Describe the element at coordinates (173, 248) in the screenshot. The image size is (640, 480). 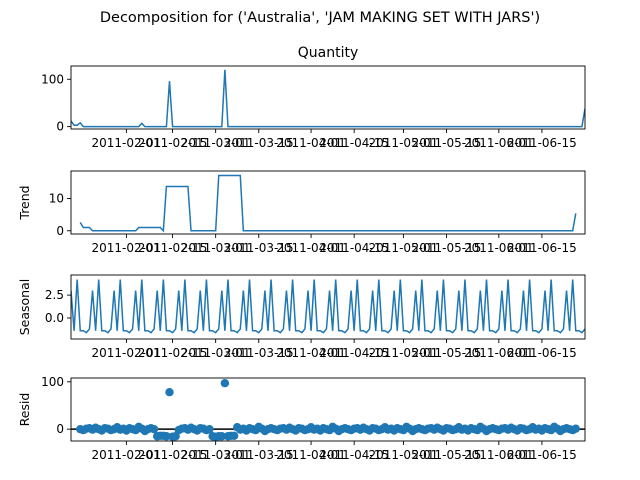
I see `trend-xtick-label: 2011-02-15` at that location.